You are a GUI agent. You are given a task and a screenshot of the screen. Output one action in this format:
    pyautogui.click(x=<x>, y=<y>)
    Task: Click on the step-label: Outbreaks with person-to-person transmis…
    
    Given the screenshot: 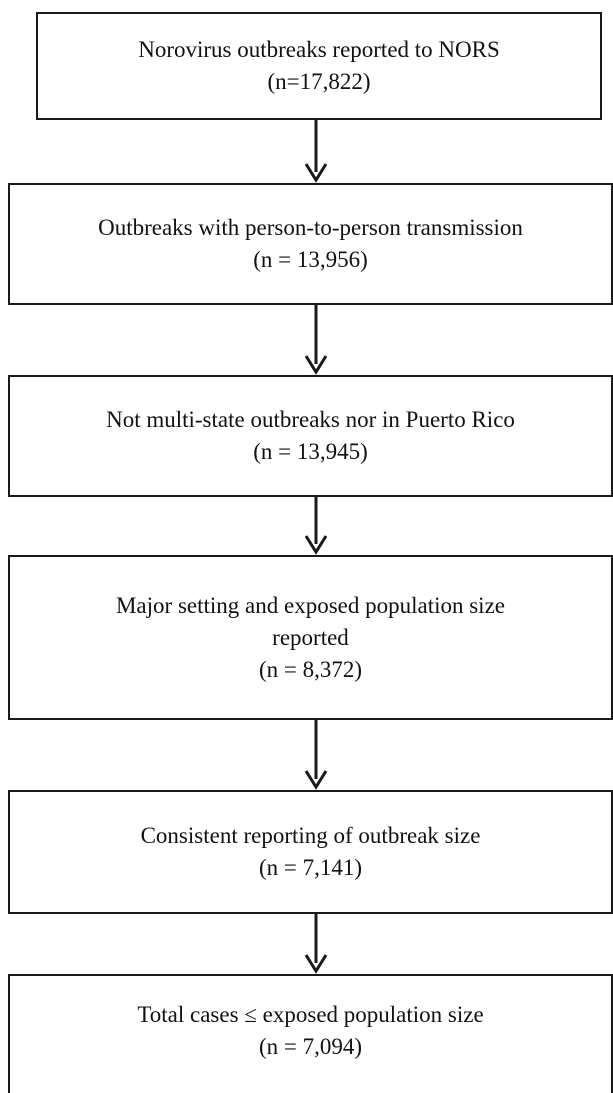 What is the action you would take?
    pyautogui.click(x=310, y=227)
    